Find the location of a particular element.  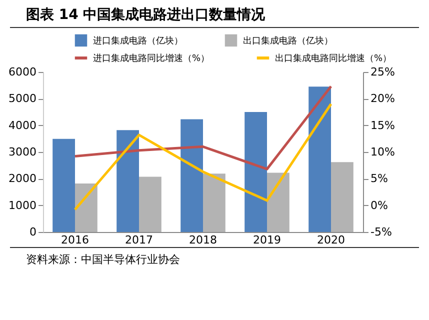

y-tick-label: 0 is located at coordinates (33, 232).